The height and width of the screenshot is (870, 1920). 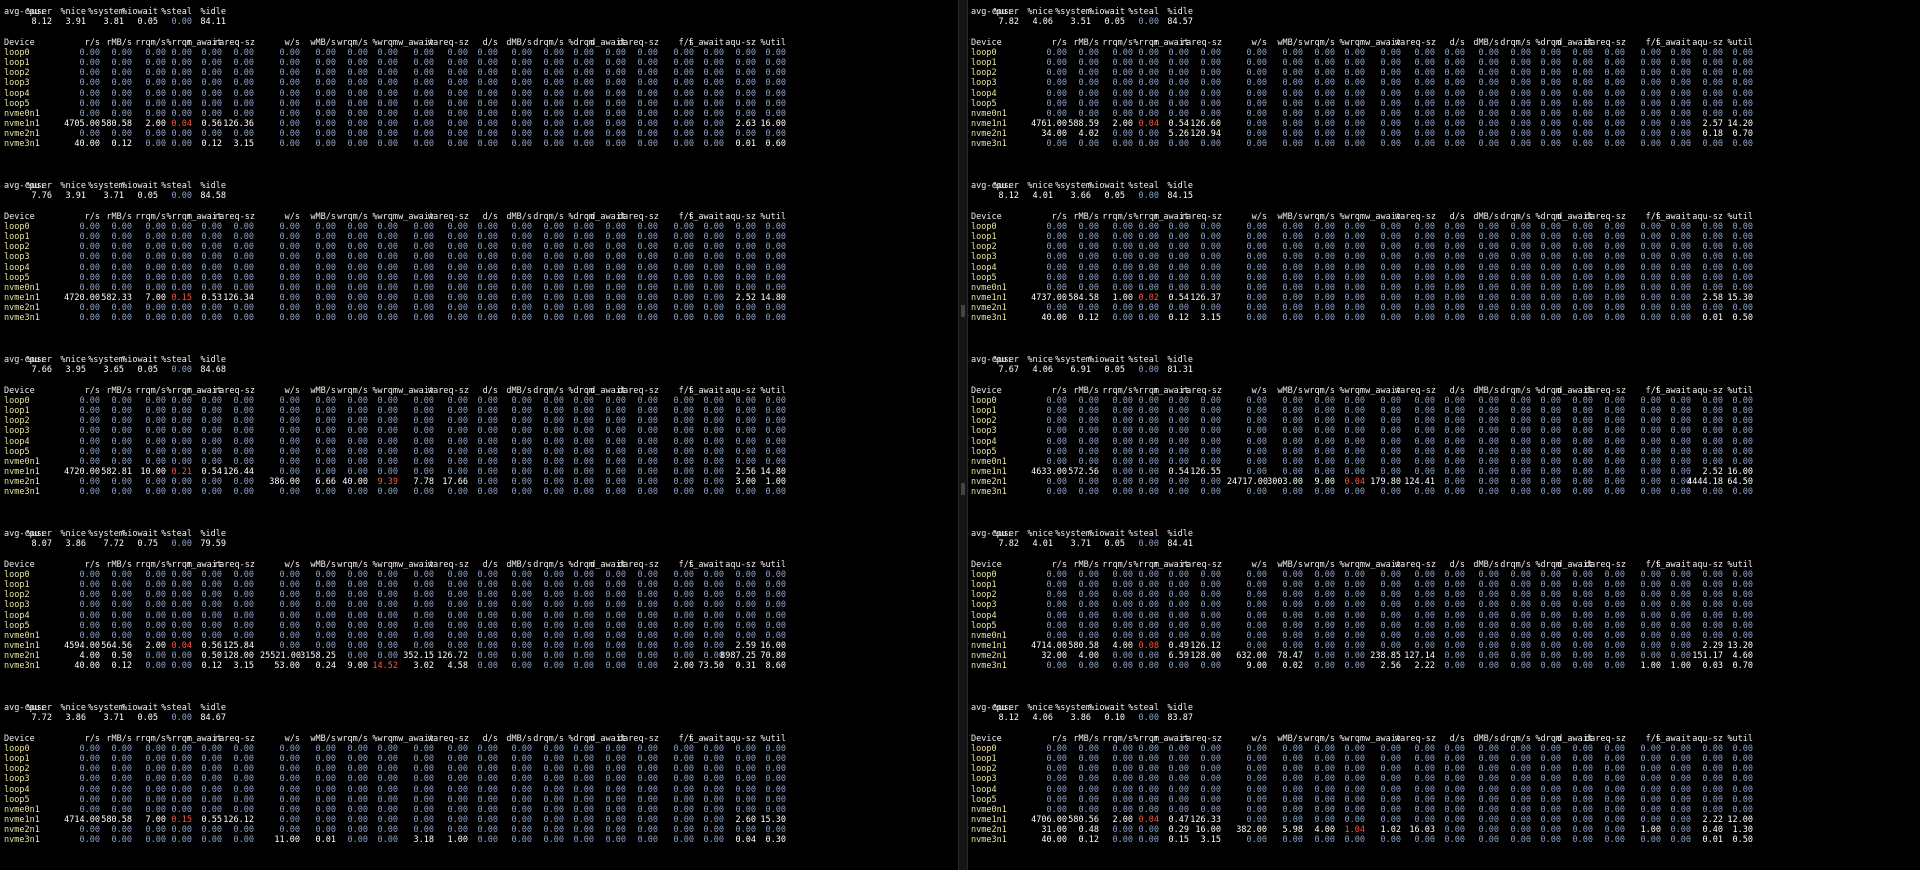 I want to click on device-header-cell: %drqm, so click(x=1548, y=216).